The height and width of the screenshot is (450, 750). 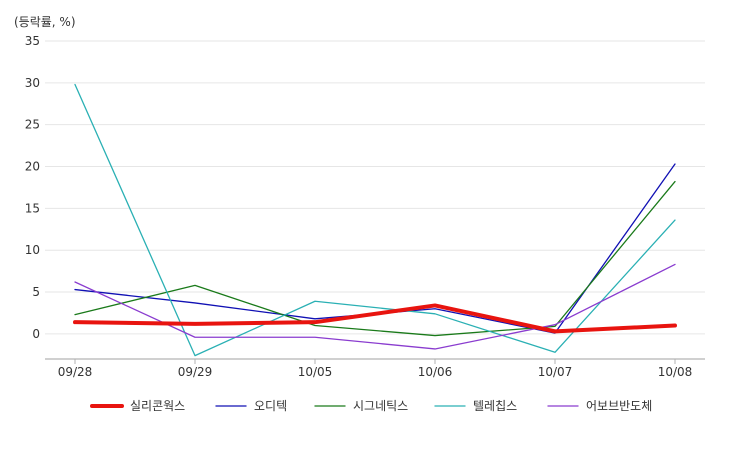 I want to click on legend-item: 오디텍, so click(x=251, y=406).